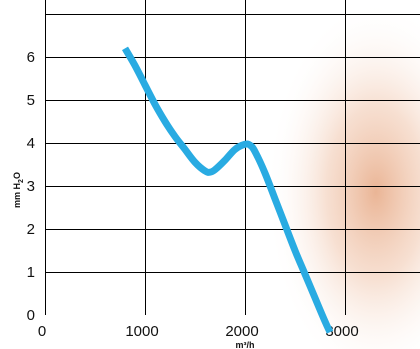 Image resolution: width=420 pixels, height=349 pixels. What do you see at coordinates (241, 331) in the screenshot?
I see `x-tick-label: 2000` at bounding box center [241, 331].